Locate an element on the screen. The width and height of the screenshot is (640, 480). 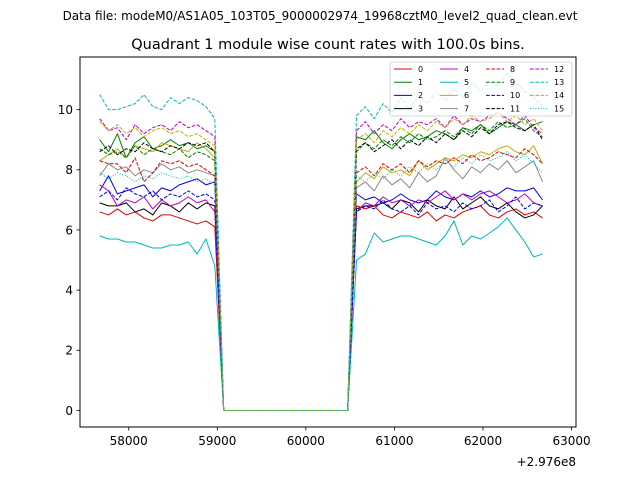
legend-label-1: 1 is located at coordinates (420, 82).